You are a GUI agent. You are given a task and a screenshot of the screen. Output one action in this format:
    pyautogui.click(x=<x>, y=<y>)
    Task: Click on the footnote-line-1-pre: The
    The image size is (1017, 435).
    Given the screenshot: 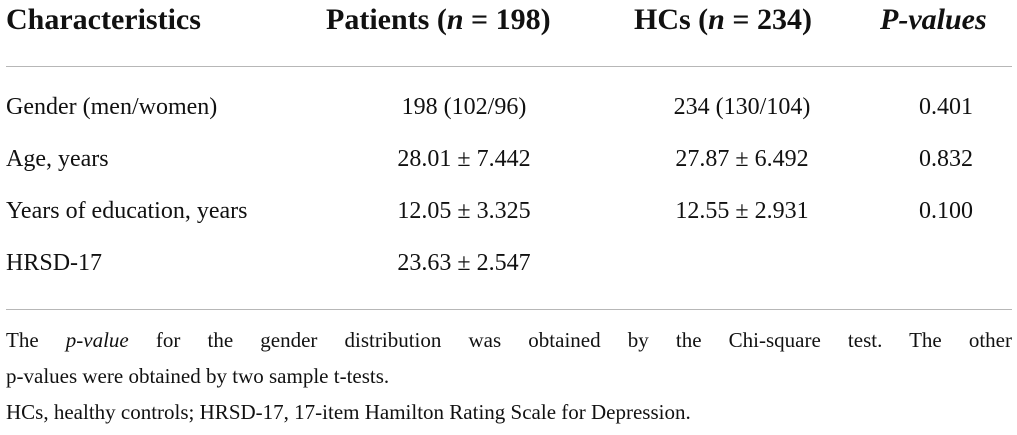 What is the action you would take?
    pyautogui.click(x=36, y=340)
    